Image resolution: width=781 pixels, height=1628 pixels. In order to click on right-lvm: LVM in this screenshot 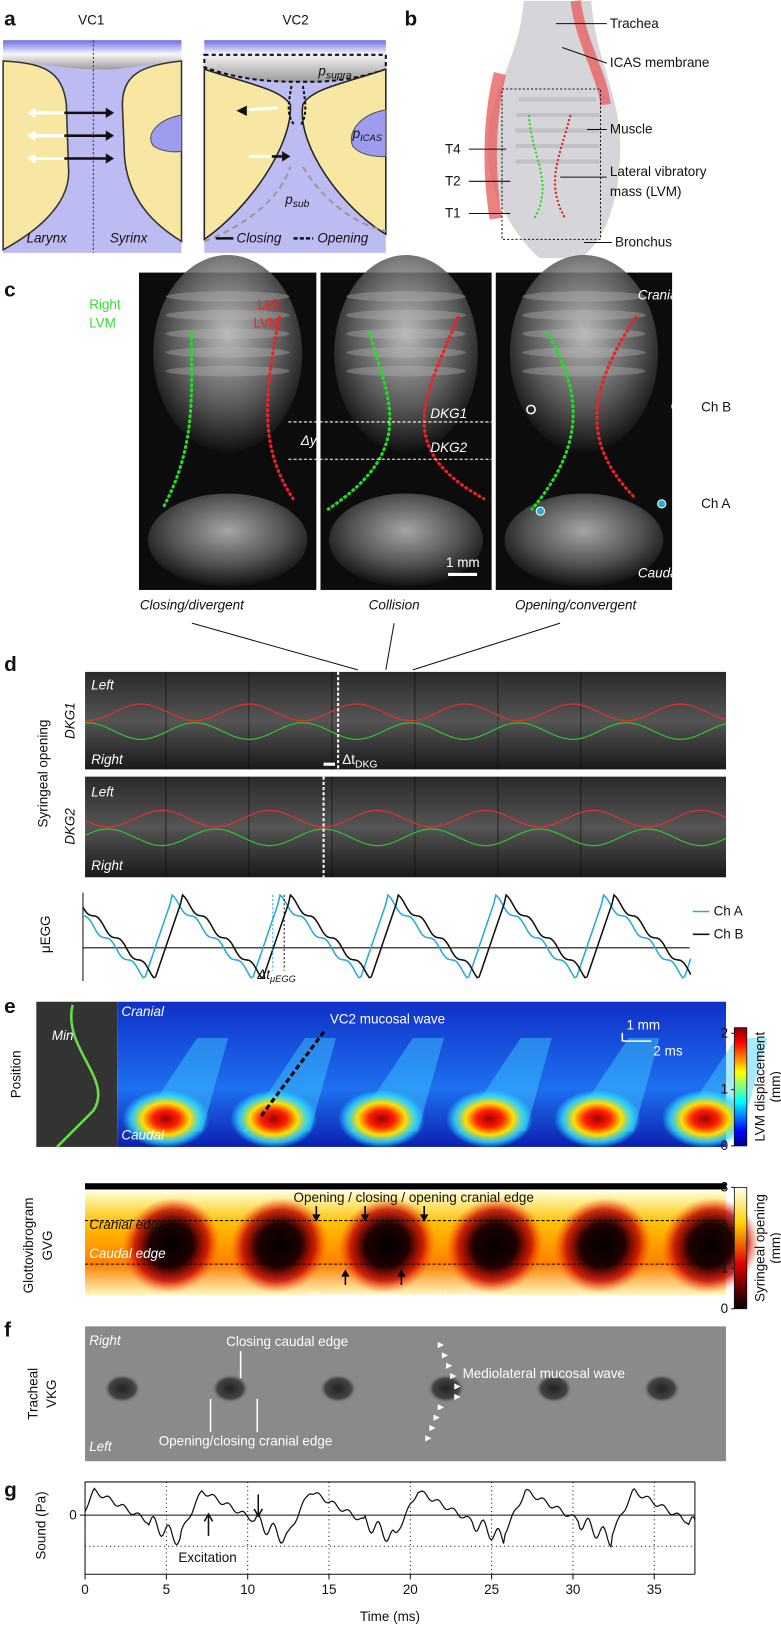, I will do `click(102, 323)`.